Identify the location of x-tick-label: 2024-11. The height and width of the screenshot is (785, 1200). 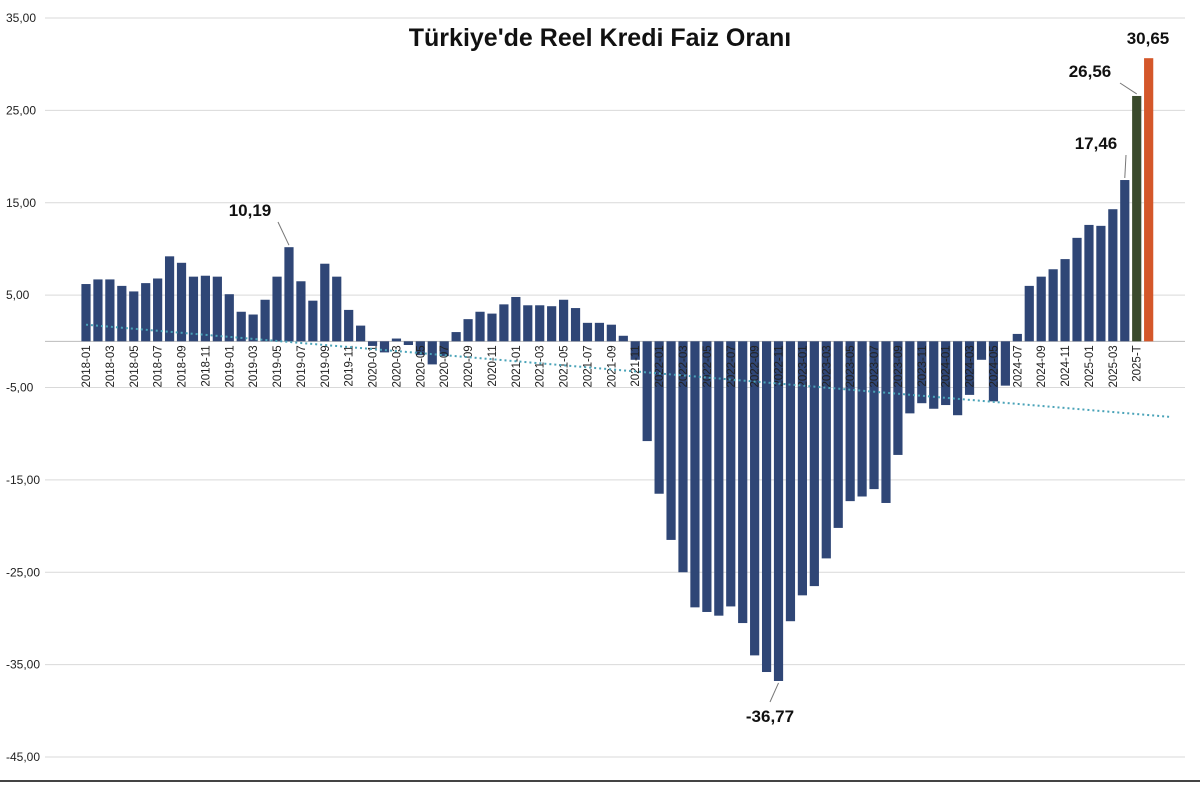
(1066, 365).